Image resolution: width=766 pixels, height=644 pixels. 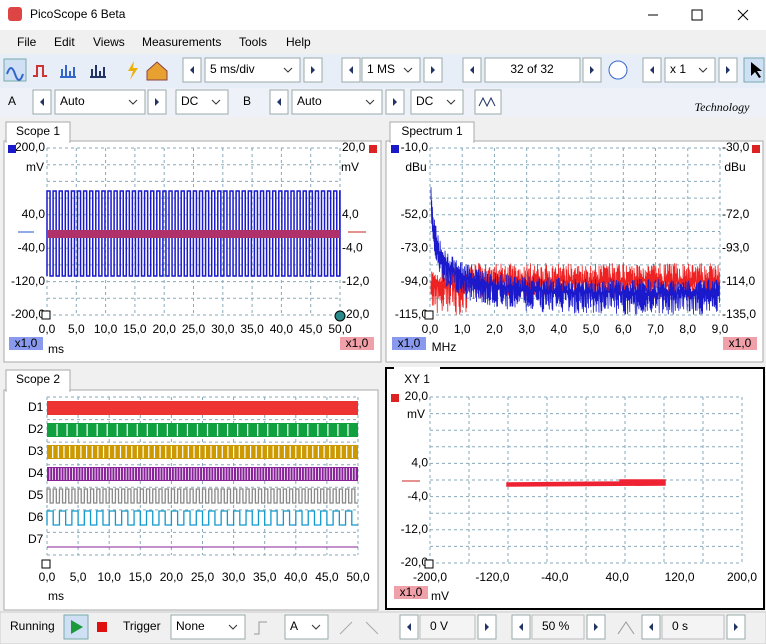 What do you see at coordinates (356, 314) in the screenshot?
I see `y-tick-label: -20,0` at bounding box center [356, 314].